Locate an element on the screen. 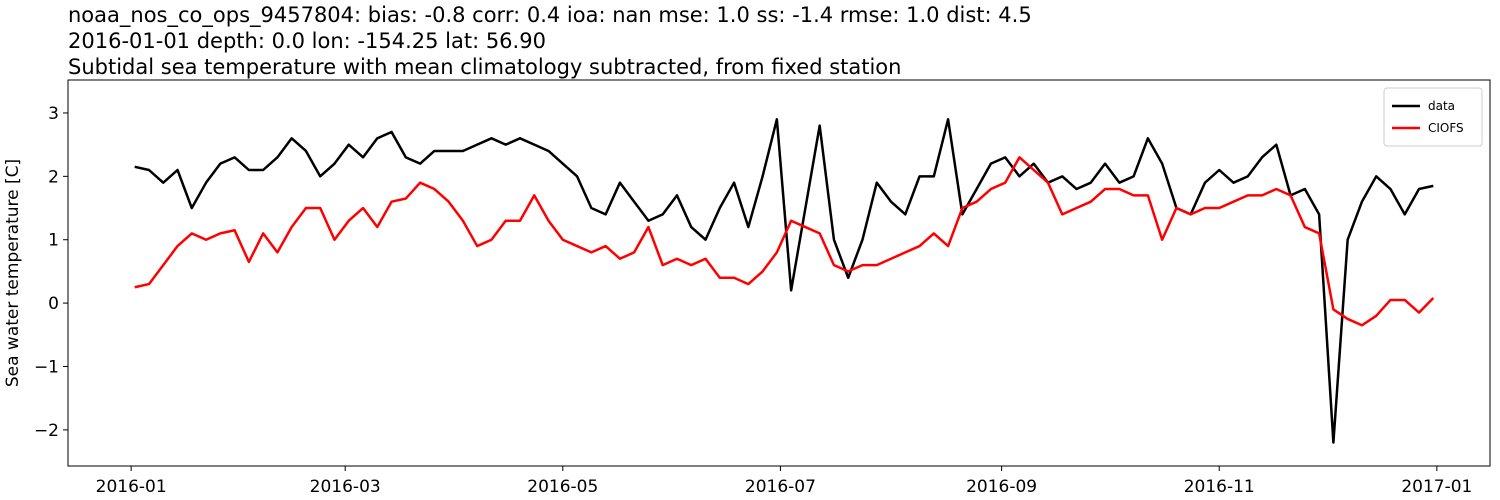  y-tick-label: 3 is located at coordinates (53, 114).